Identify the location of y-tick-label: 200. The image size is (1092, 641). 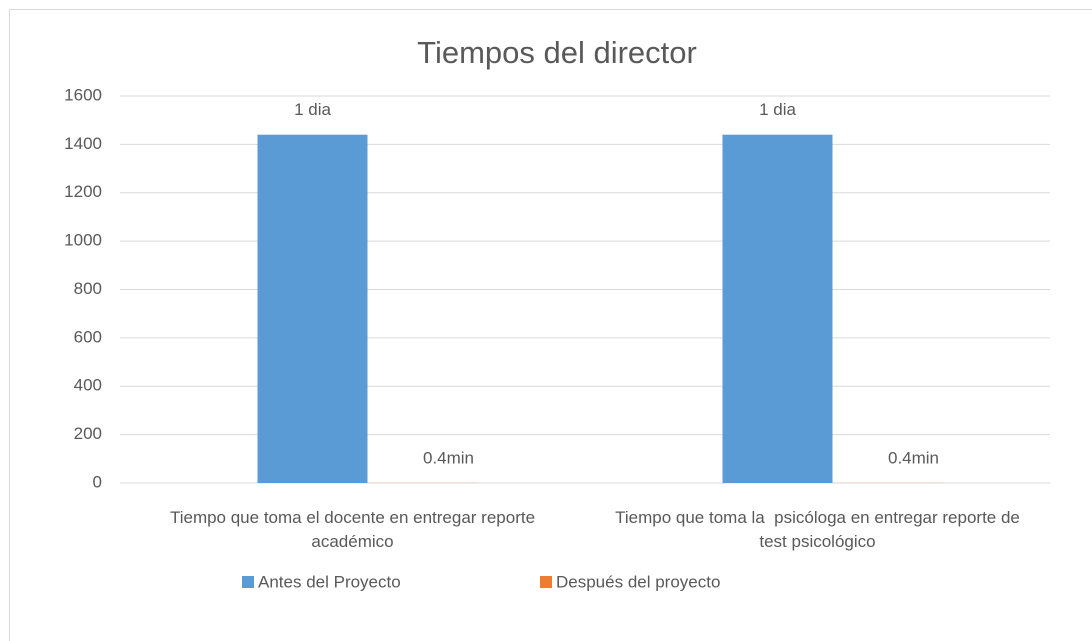
(88, 433).